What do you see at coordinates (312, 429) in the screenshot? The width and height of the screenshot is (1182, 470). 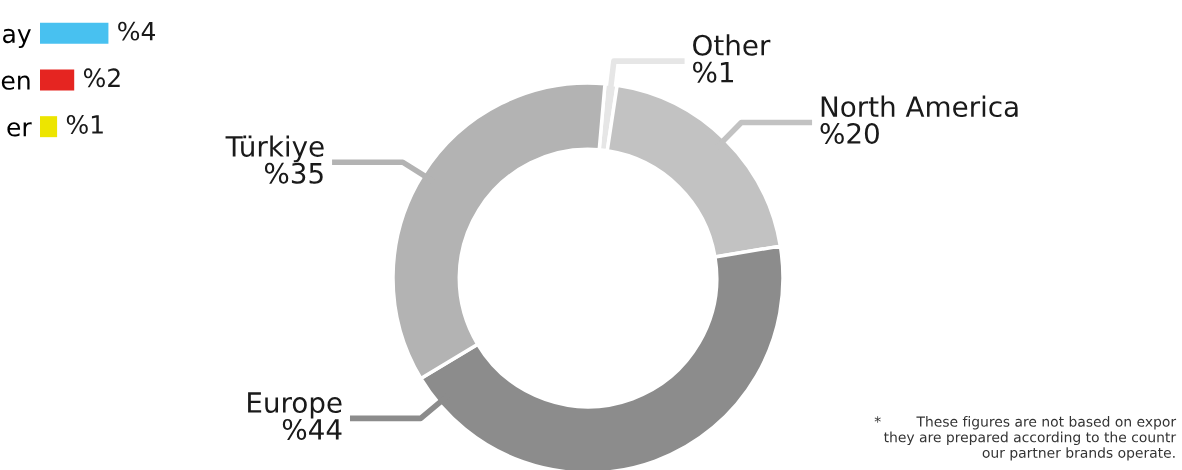 I see `data-label: %44` at bounding box center [312, 429].